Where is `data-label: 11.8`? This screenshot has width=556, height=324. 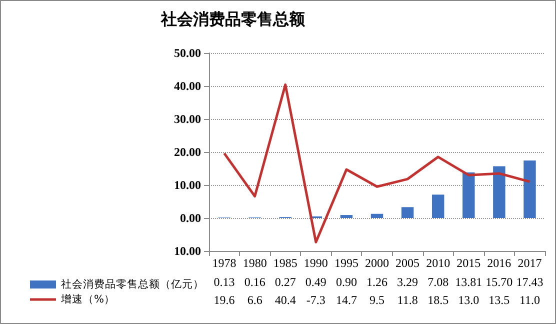 data-label: 11.8 is located at coordinates (407, 300).